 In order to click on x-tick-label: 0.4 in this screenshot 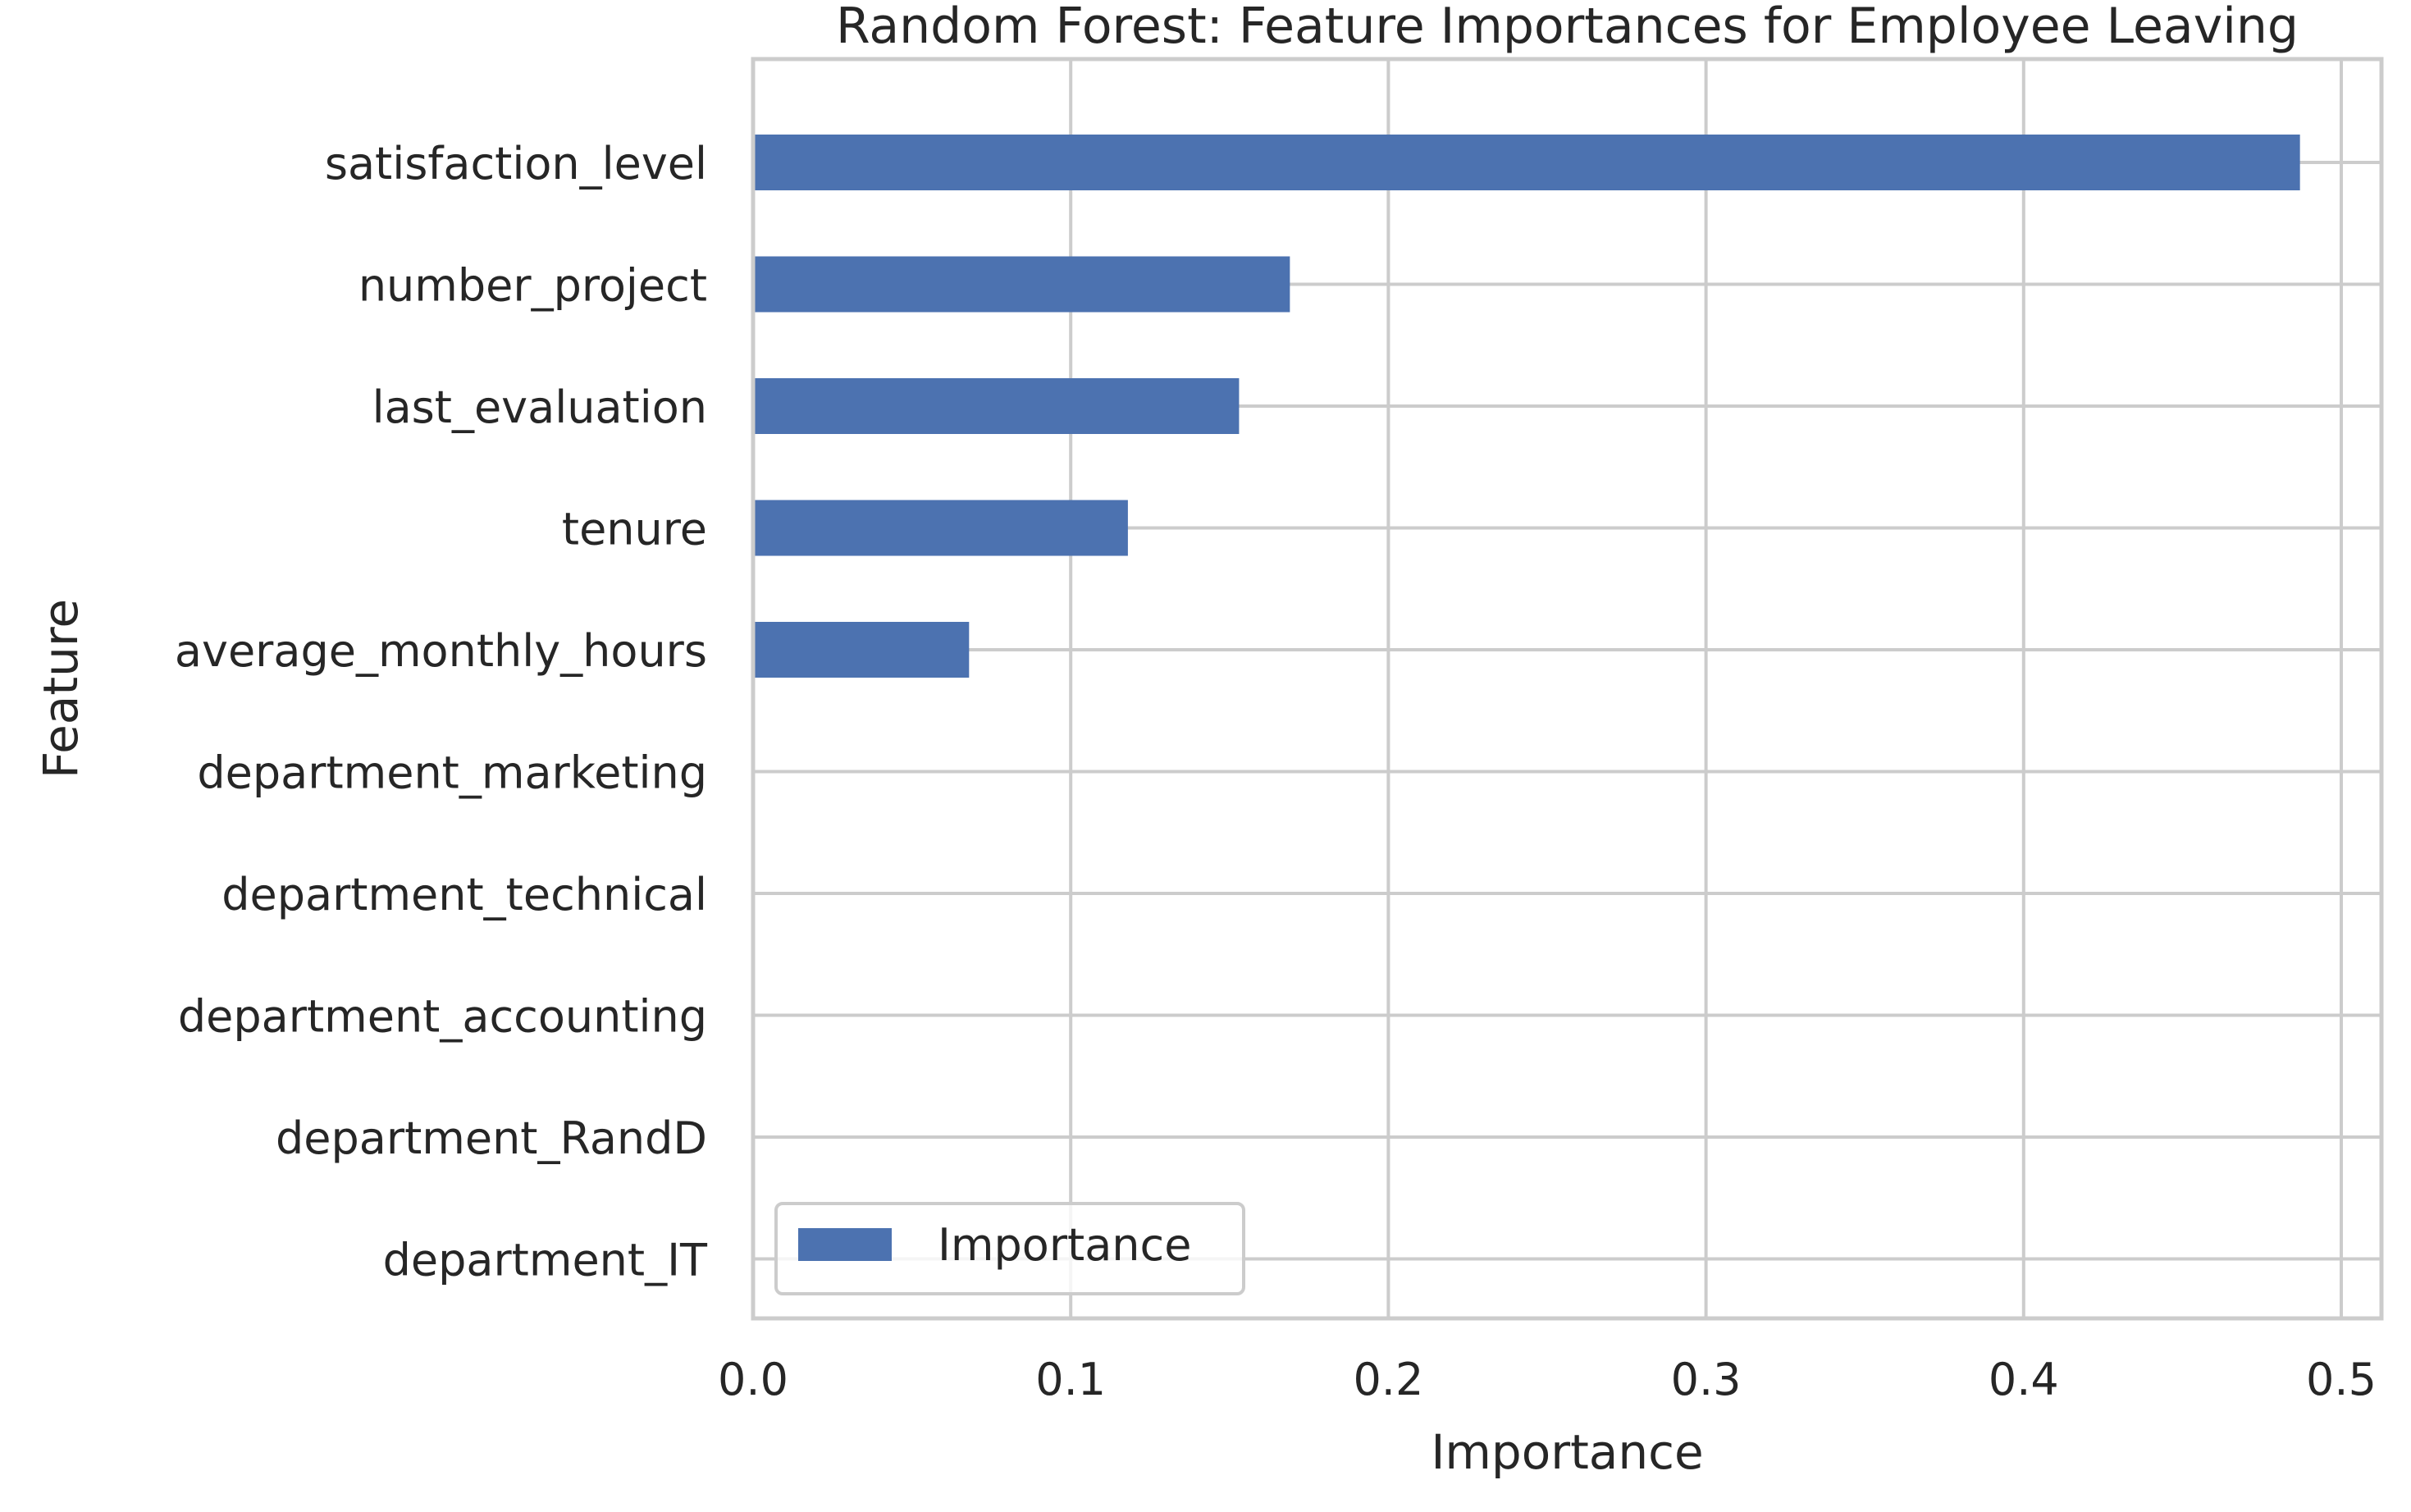, I will do `click(2024, 1379)`.